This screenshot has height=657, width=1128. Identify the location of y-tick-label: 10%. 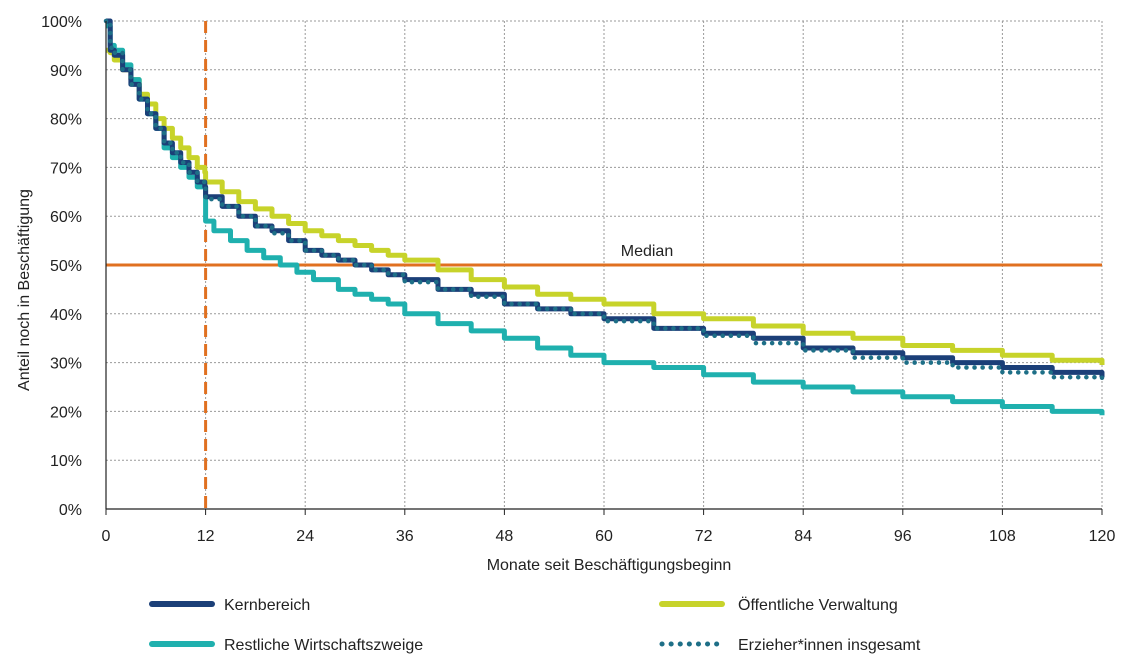
(66, 461).